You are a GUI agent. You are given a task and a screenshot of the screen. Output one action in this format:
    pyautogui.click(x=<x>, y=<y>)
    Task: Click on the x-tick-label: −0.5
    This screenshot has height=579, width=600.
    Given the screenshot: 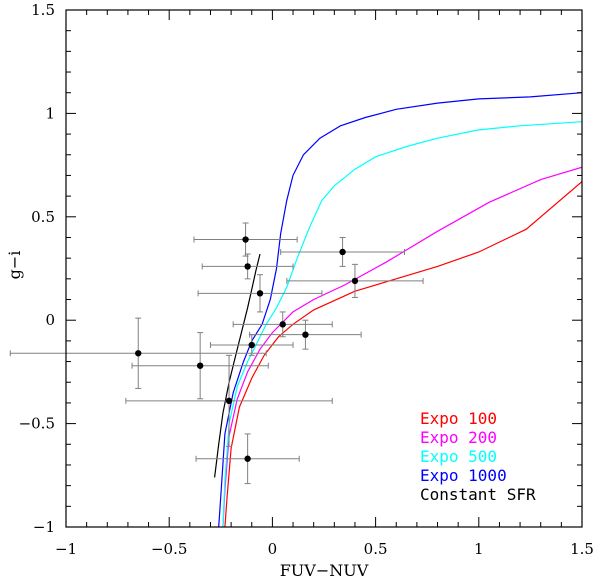 What is the action you would take?
    pyautogui.click(x=169, y=549)
    